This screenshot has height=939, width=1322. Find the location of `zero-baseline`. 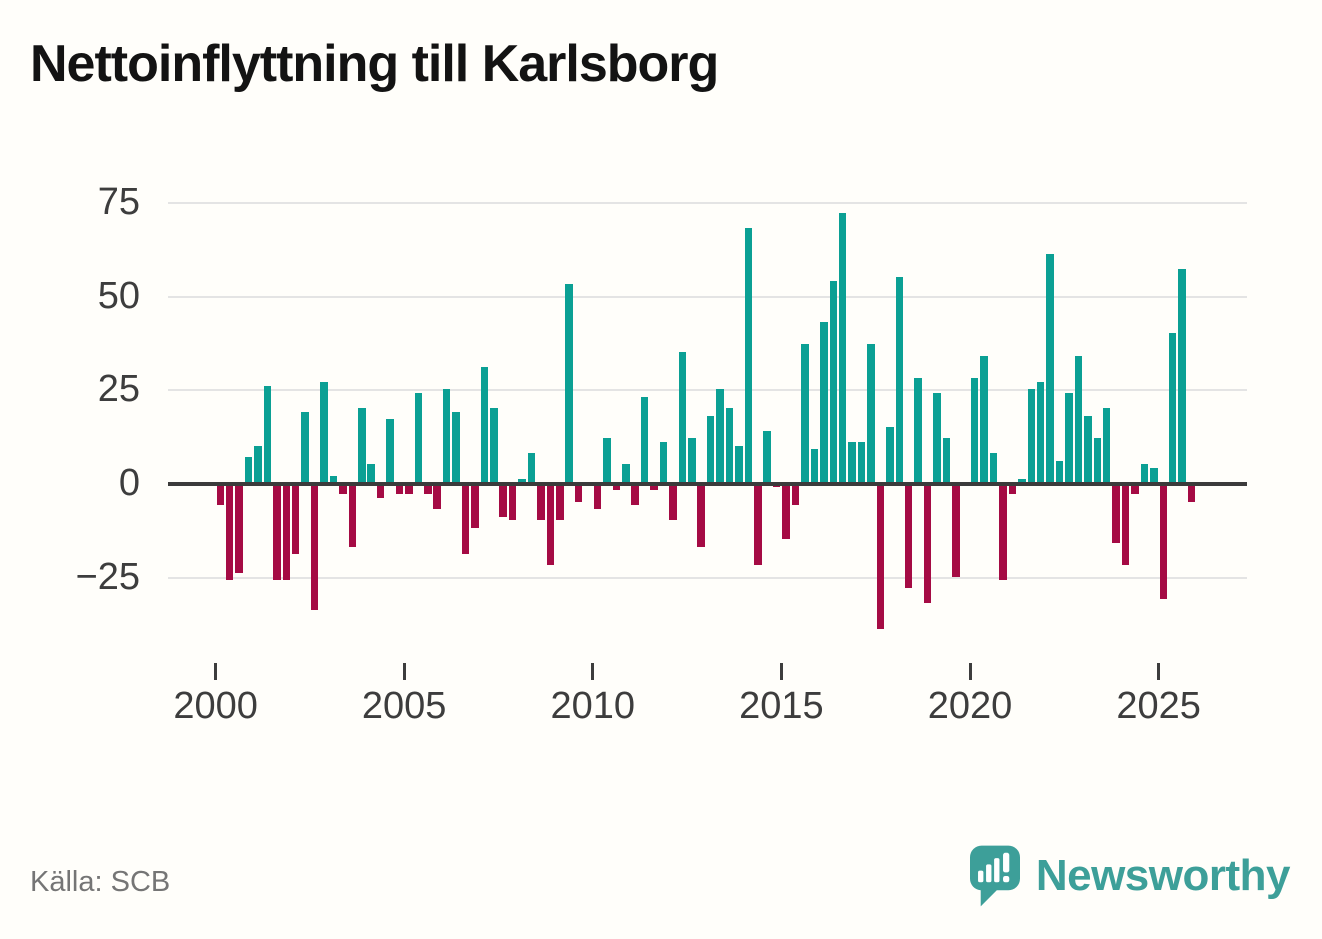

zero-baseline is located at coordinates (707, 484).